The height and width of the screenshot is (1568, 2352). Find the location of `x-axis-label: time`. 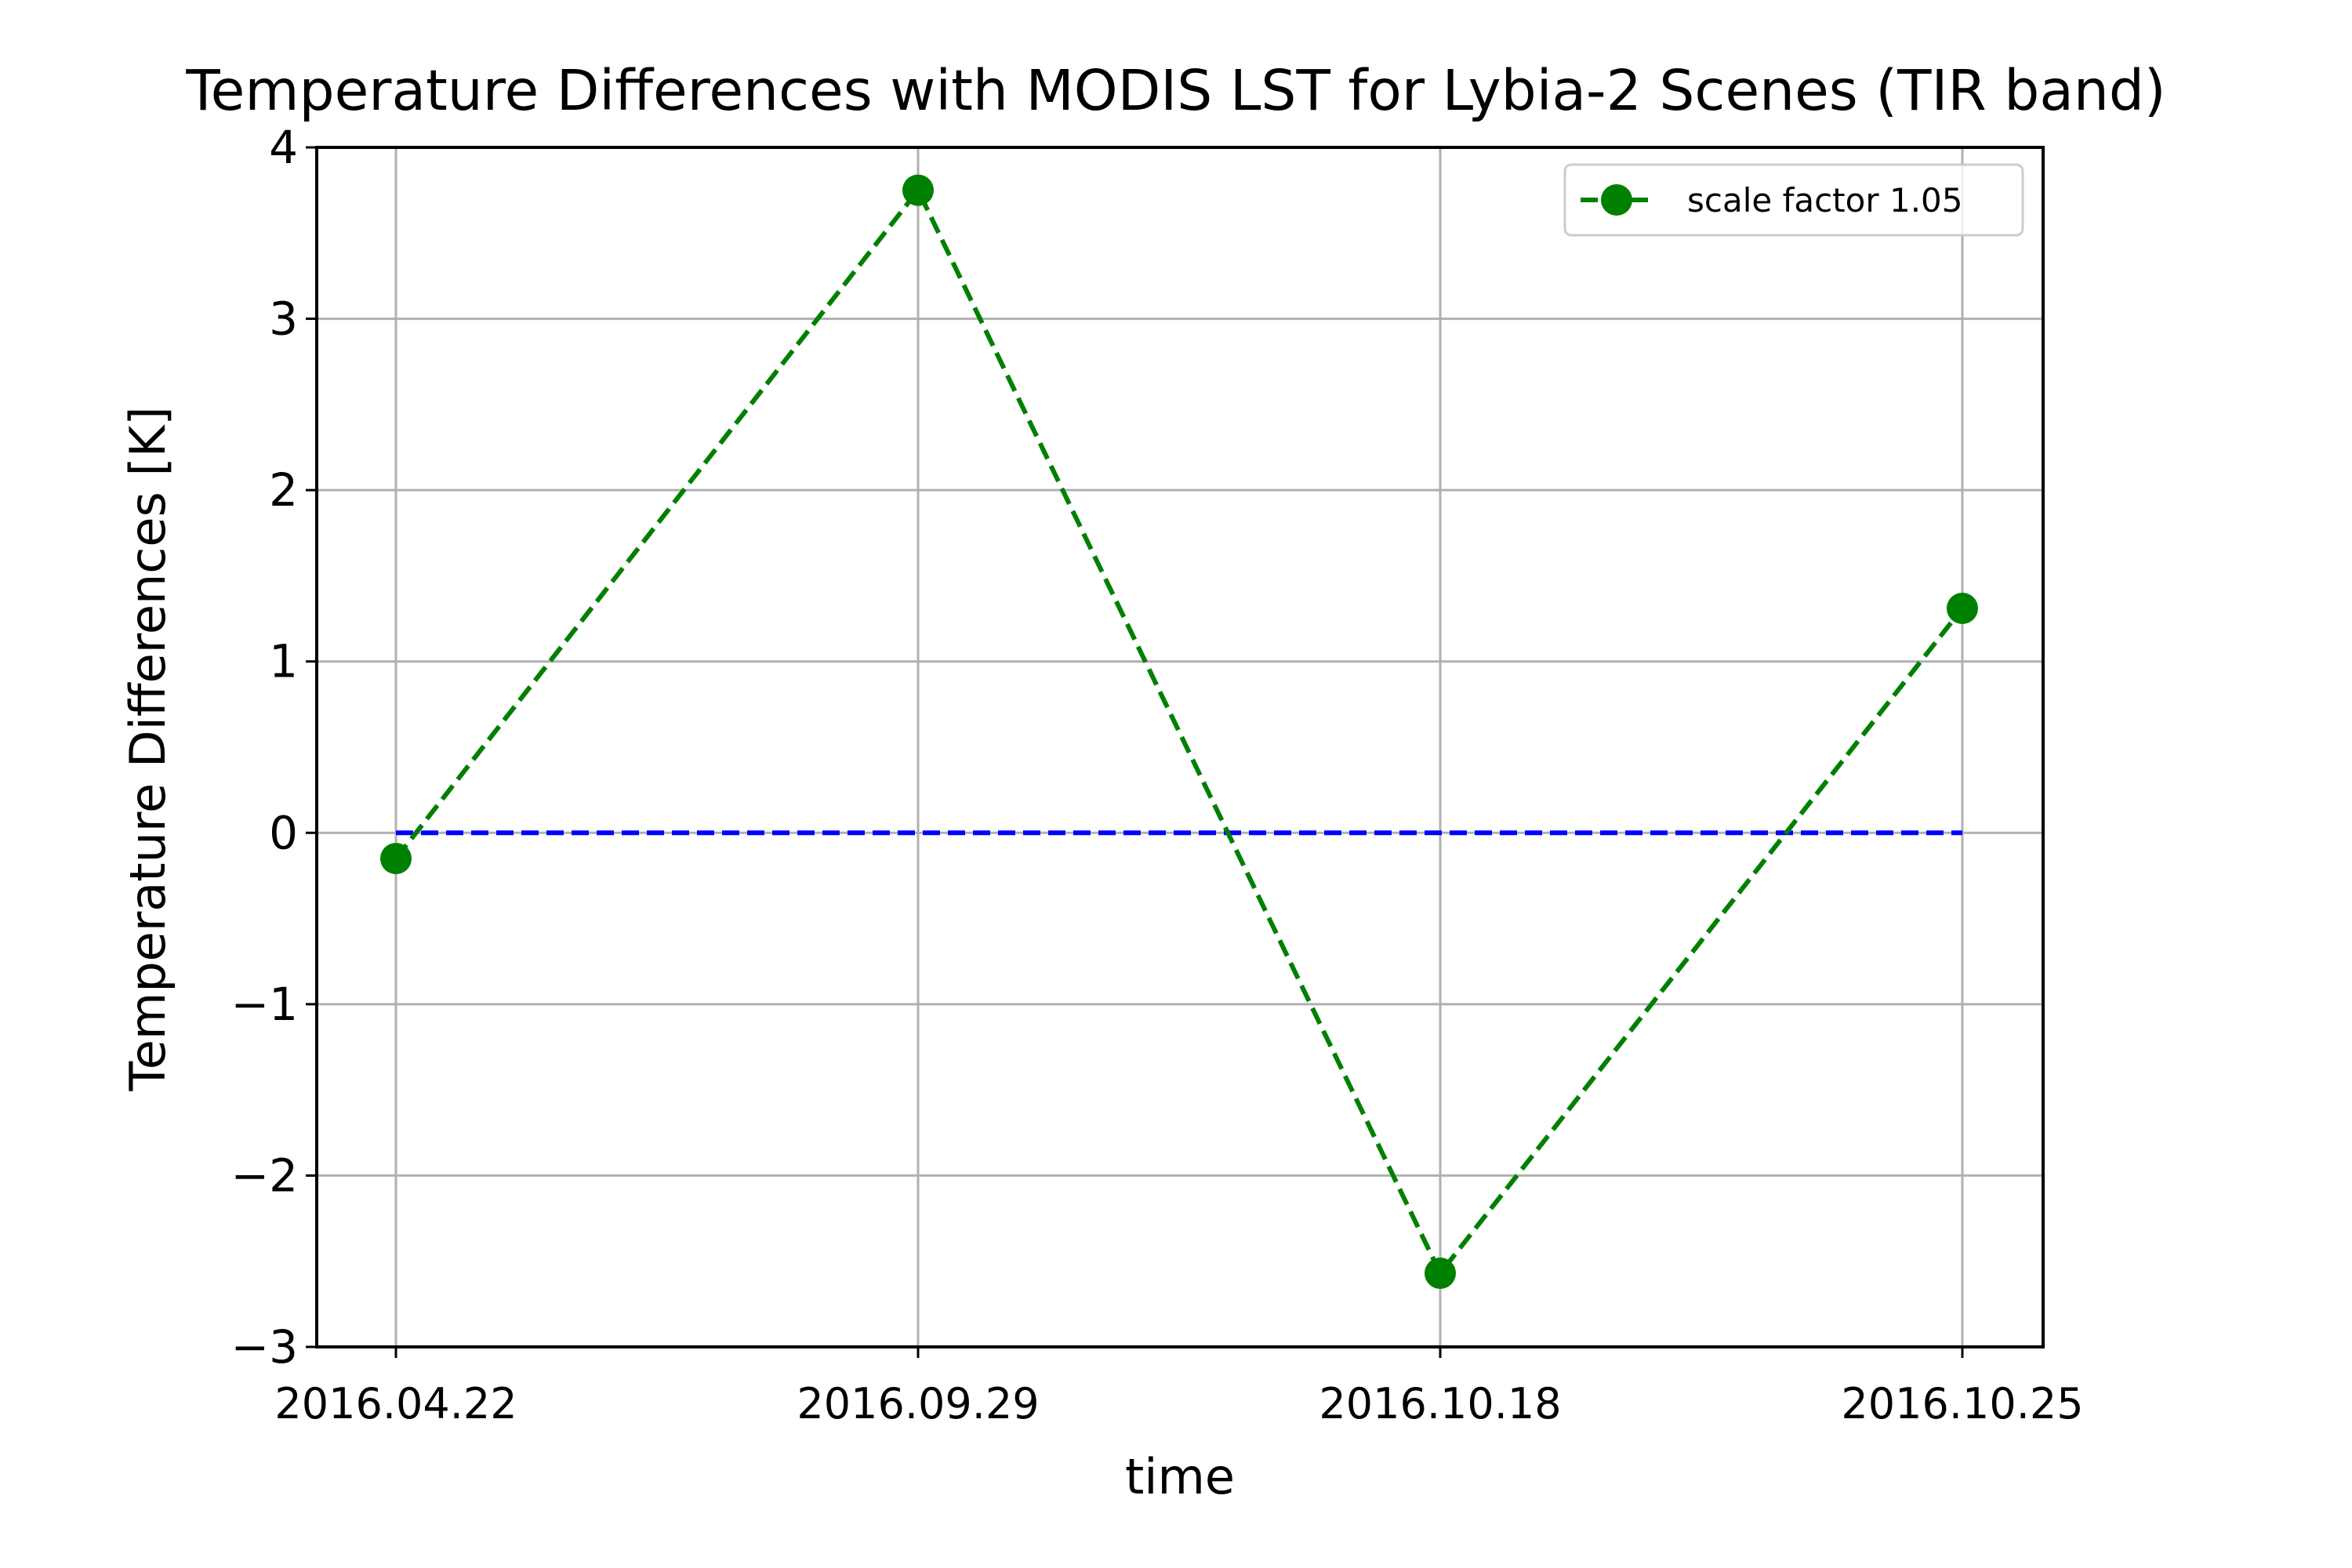

x-axis-label: time is located at coordinates (1180, 1476).